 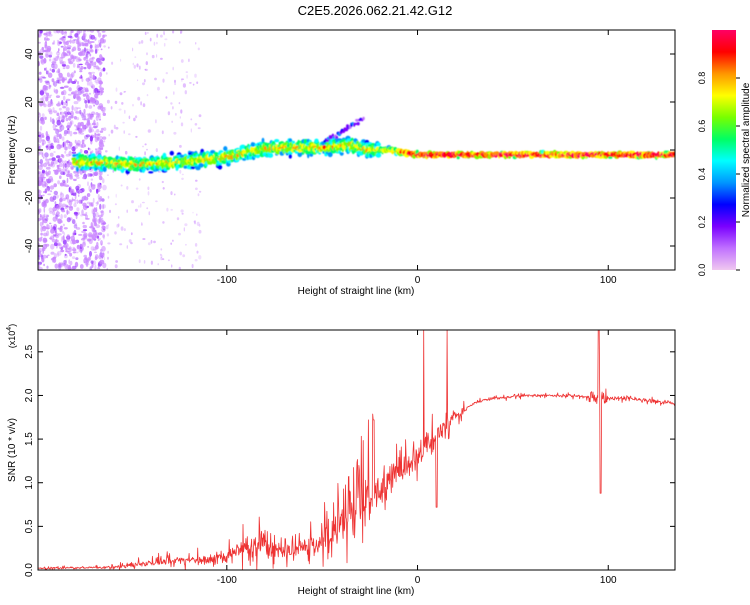 I want to click on spectrogram-xtick-label: -100, so click(x=227, y=280).